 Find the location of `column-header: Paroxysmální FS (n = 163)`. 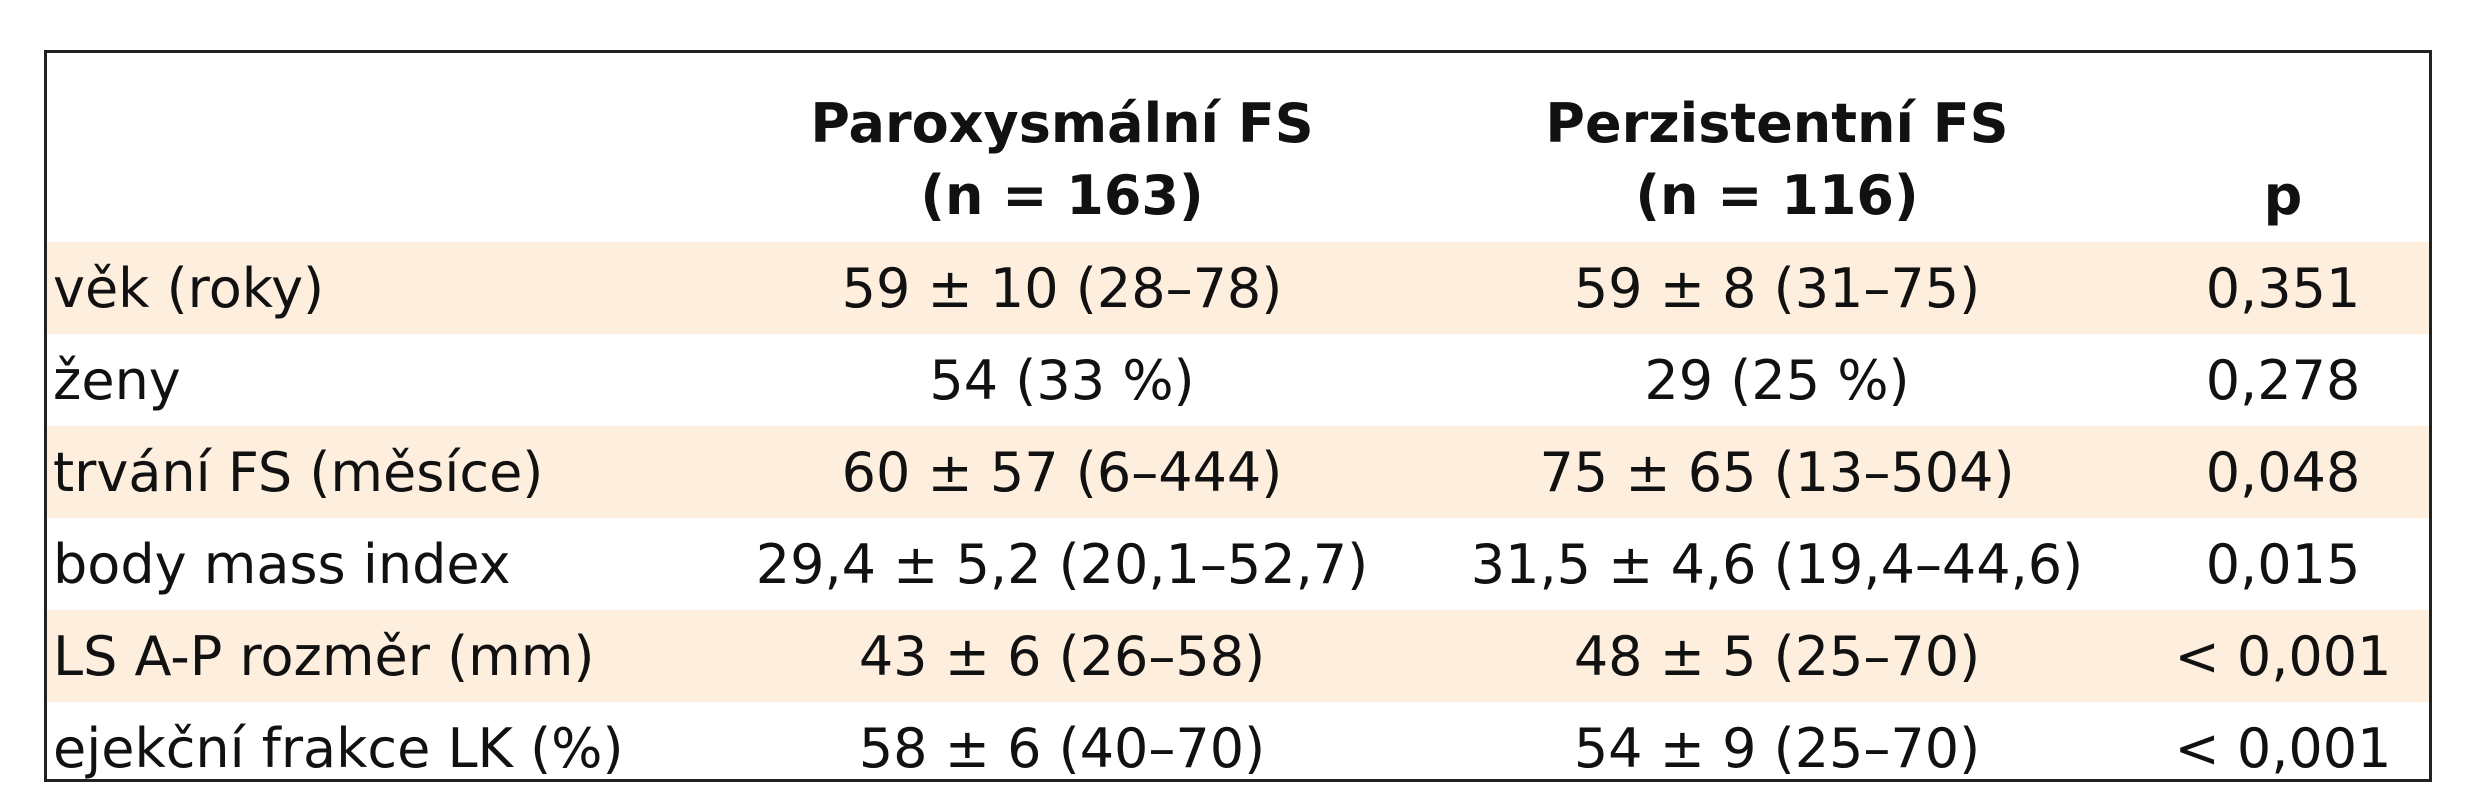

column-header: Paroxysmální FS (n = 163) is located at coordinates (1062, 147).